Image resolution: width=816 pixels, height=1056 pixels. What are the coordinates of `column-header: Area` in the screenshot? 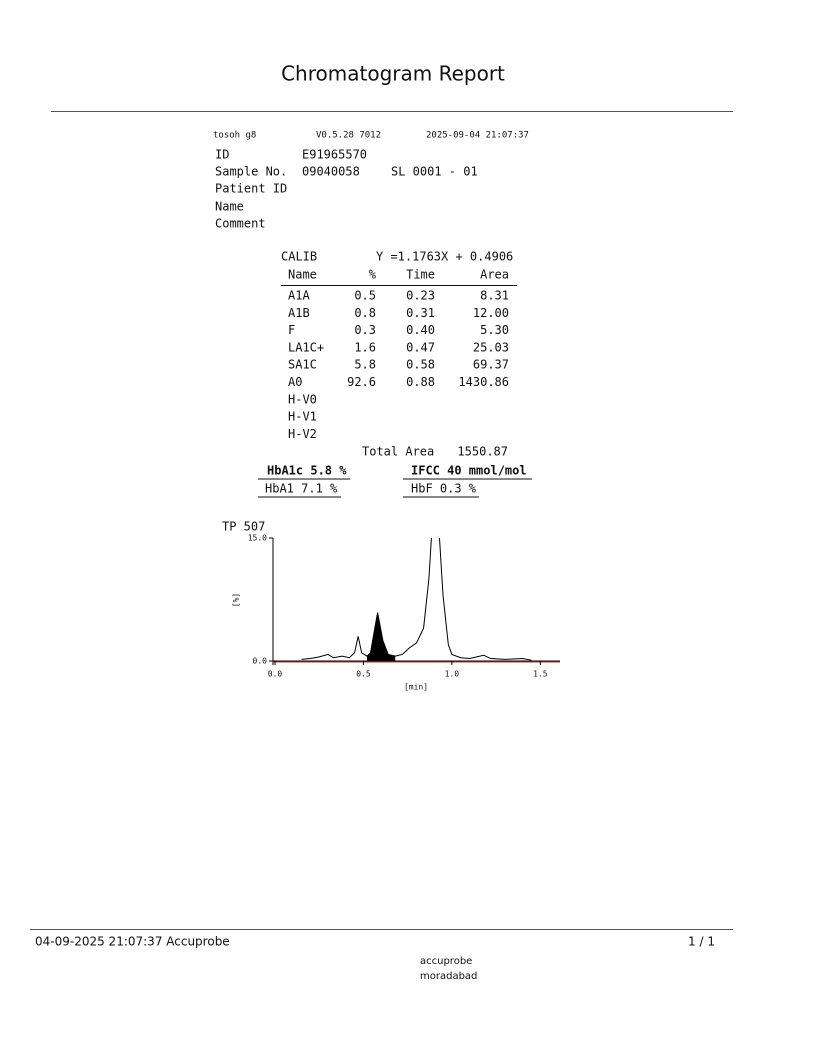 It's located at (494, 275).